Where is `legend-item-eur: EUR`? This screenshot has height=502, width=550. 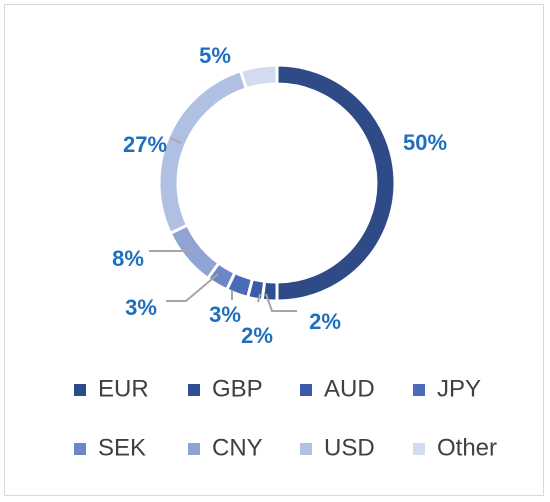
legend-item-eur: EUR is located at coordinates (111, 388).